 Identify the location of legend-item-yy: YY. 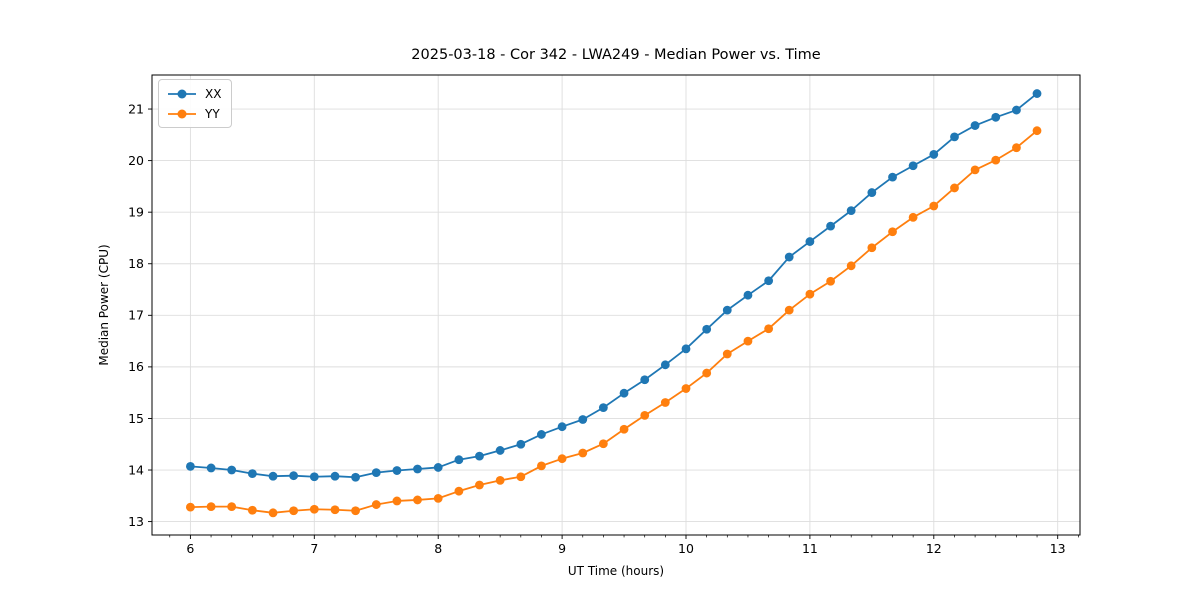
(194, 113).